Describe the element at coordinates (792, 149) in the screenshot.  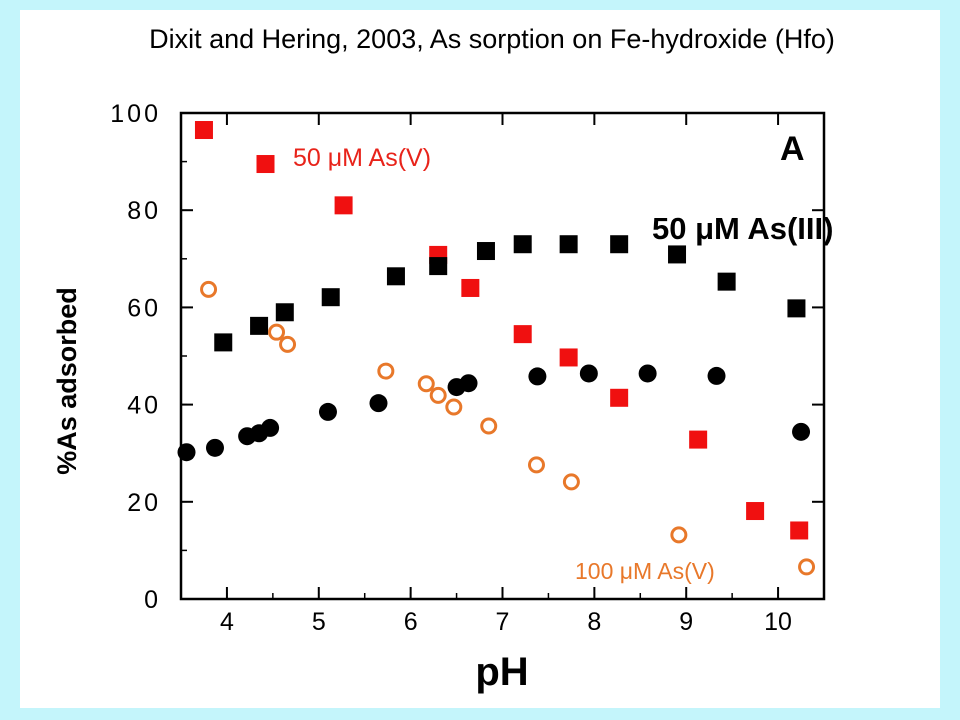
I see `panel-label: A` at that location.